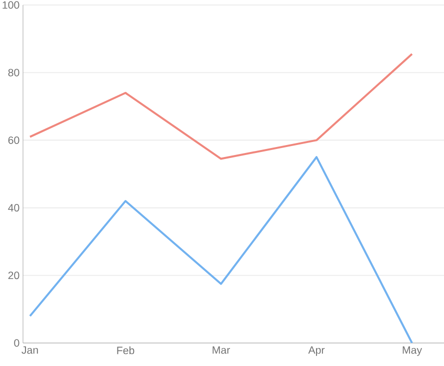 The image size is (444, 366). Describe the element at coordinates (125, 350) in the screenshot. I see `x-tick-label: Feb` at that location.